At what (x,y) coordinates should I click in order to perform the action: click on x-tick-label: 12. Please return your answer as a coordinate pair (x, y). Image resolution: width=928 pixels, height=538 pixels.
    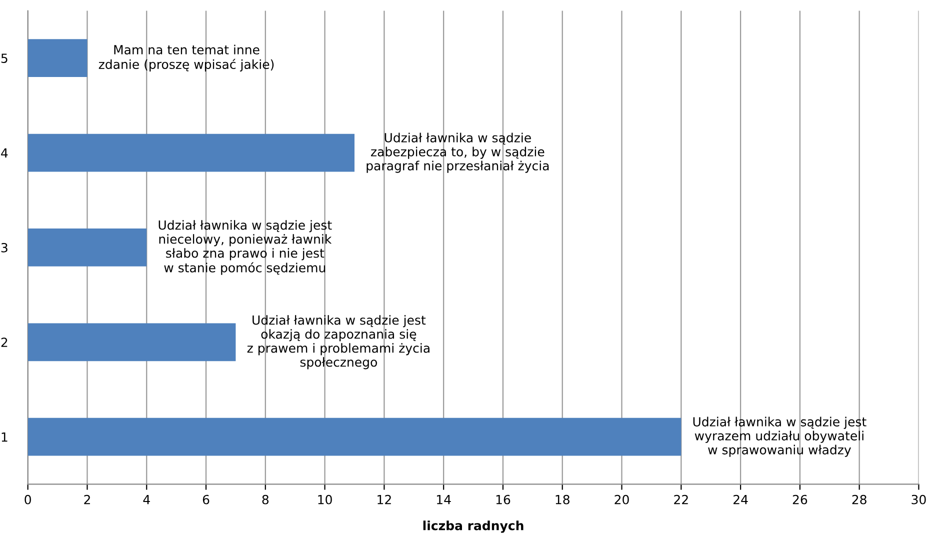
    Looking at the image, I should click on (384, 499).